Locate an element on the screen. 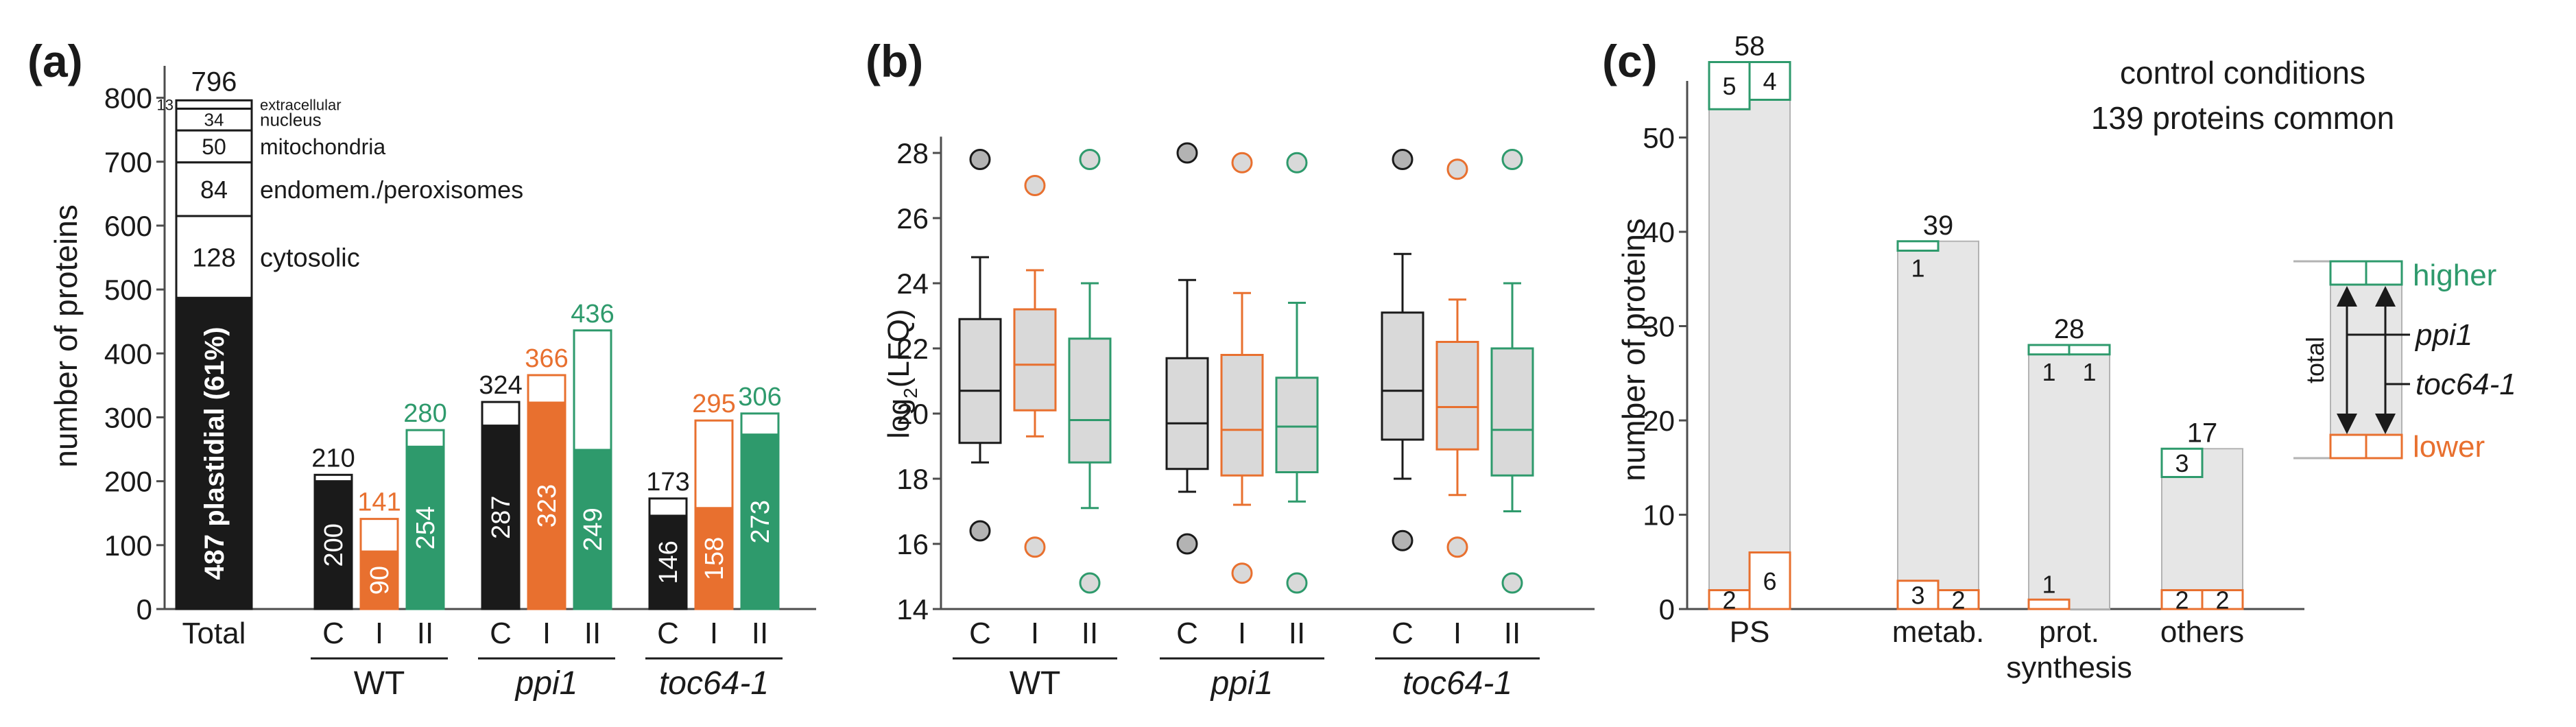  panel-a-bar-plastid-label: 249 is located at coordinates (593, 529).